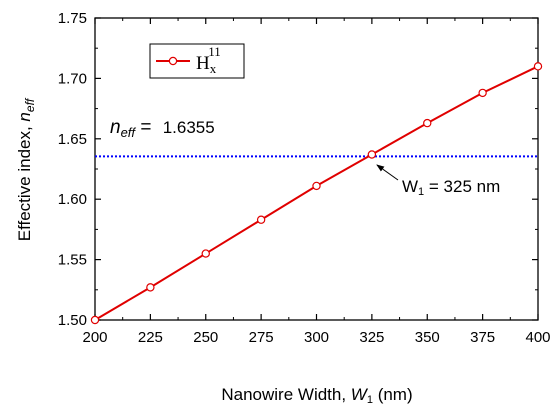  What do you see at coordinates (410, 186) in the screenshot?
I see `w1-var: W` at bounding box center [410, 186].